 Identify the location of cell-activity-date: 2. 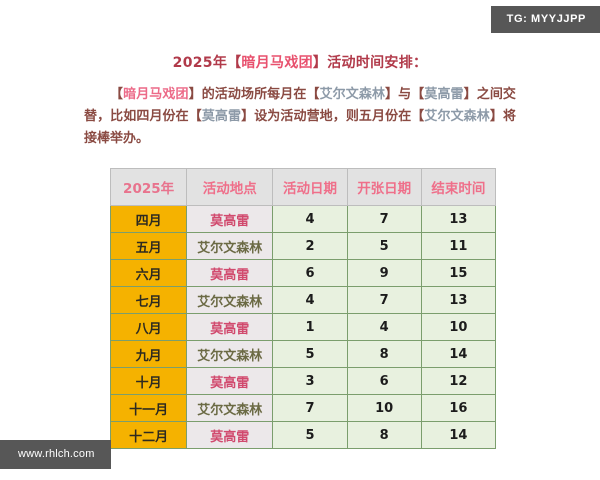
(310, 246).